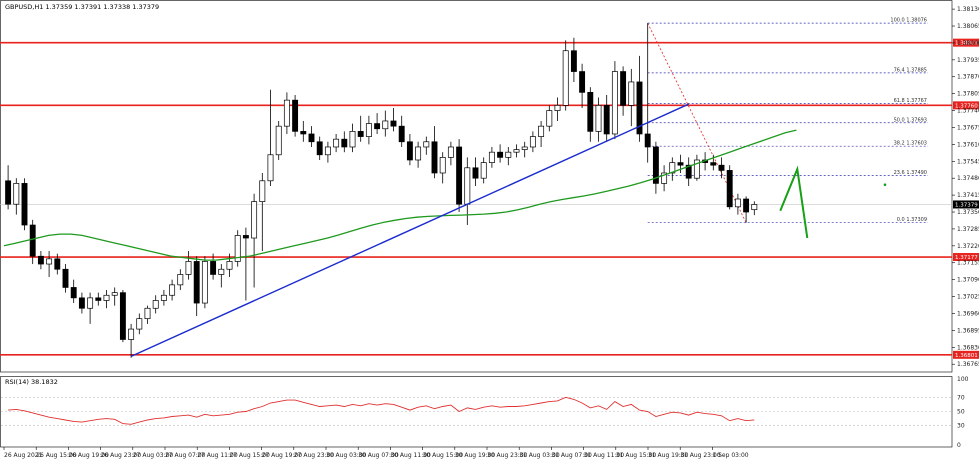 Image resolution: width=979 pixels, height=460 pixels. What do you see at coordinates (833, 202) in the screenshot?
I see `projection-arrows` at bounding box center [833, 202].